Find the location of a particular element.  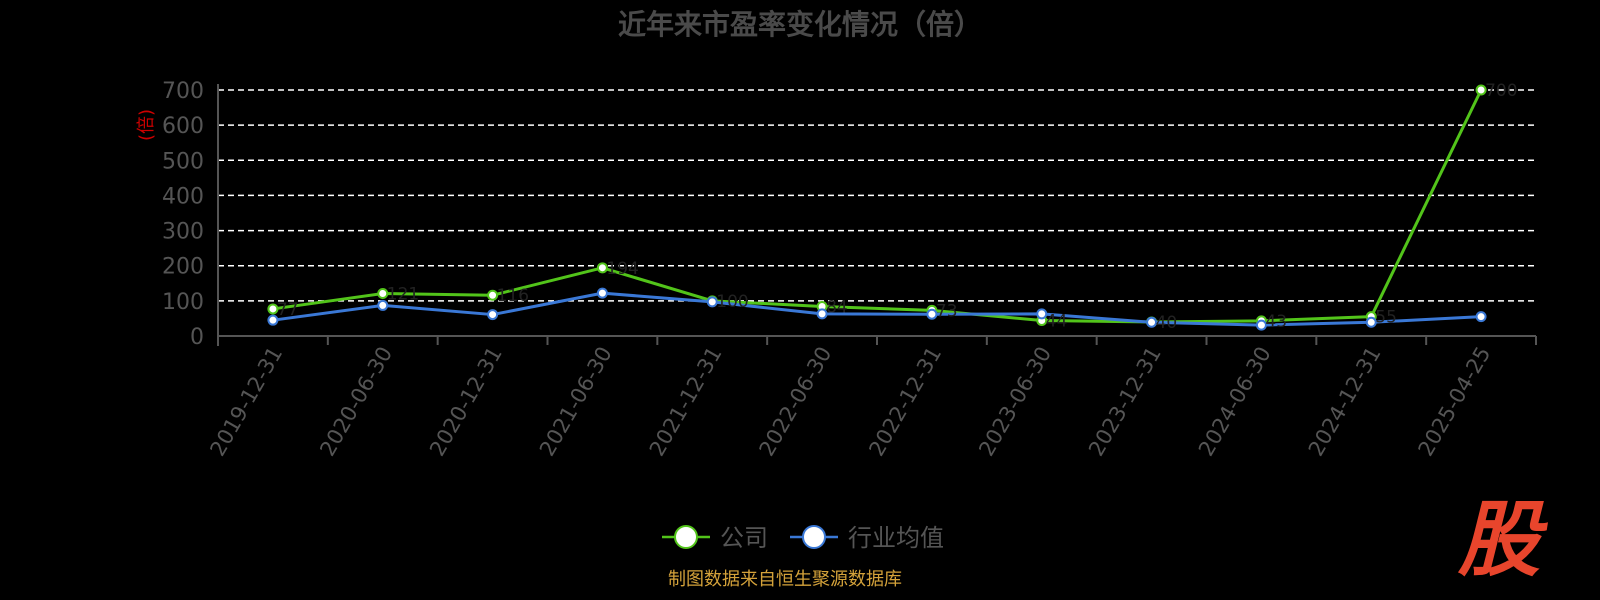

x-tick-label: 2023-06-30 is located at coordinates (1015, 402).